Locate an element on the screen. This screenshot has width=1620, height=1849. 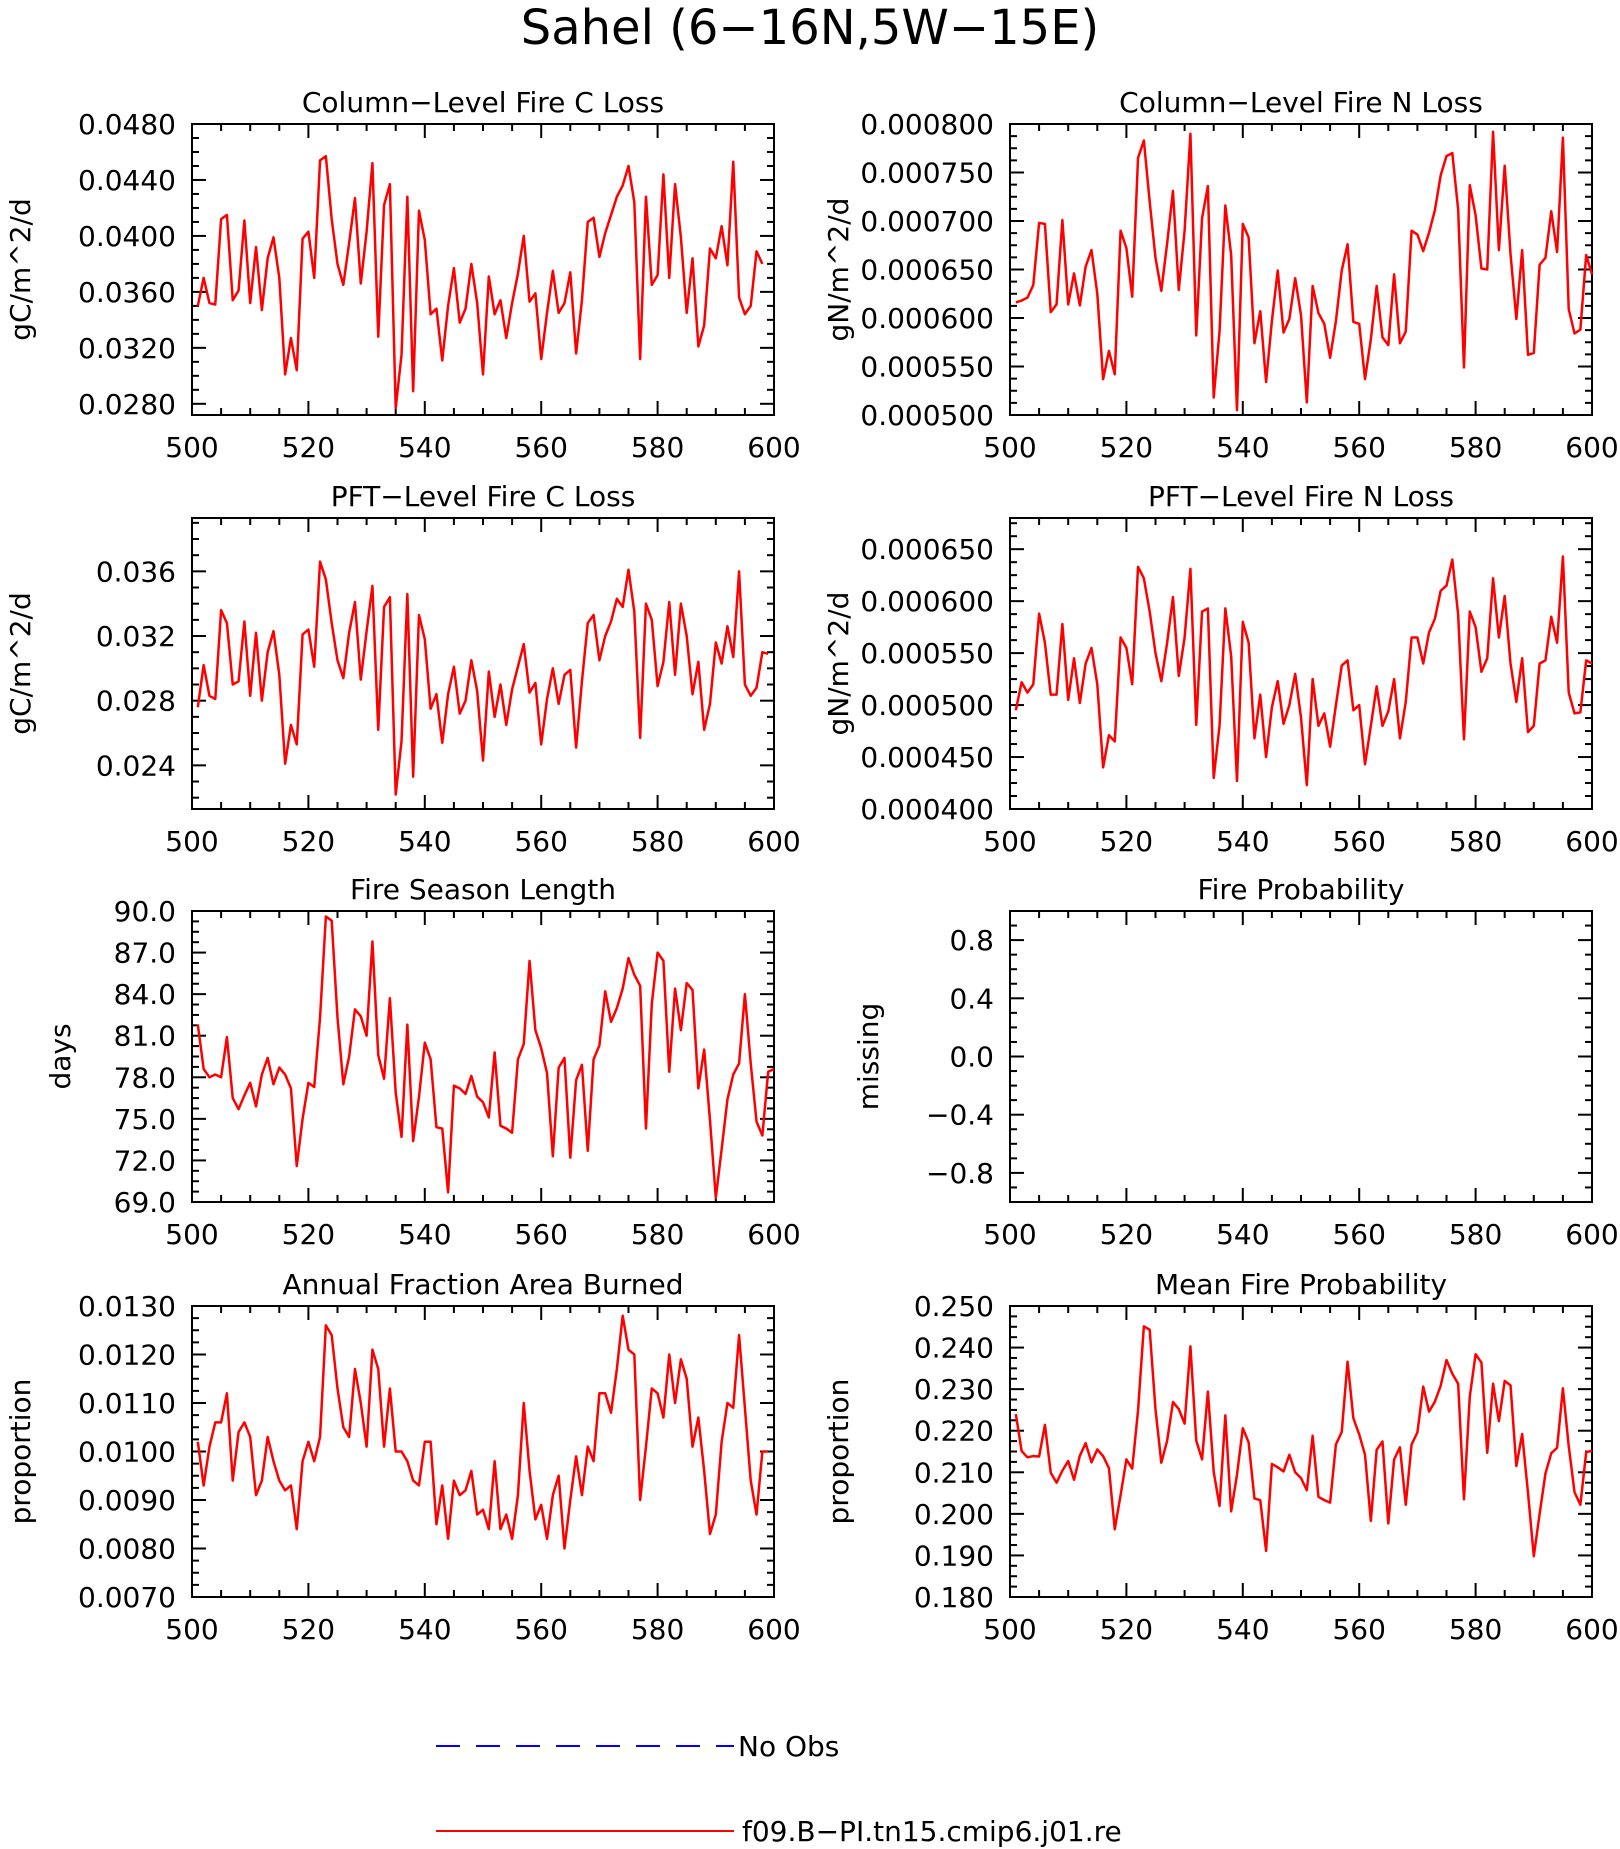
y-tick-label: 0.0480 is located at coordinates (127, 124).